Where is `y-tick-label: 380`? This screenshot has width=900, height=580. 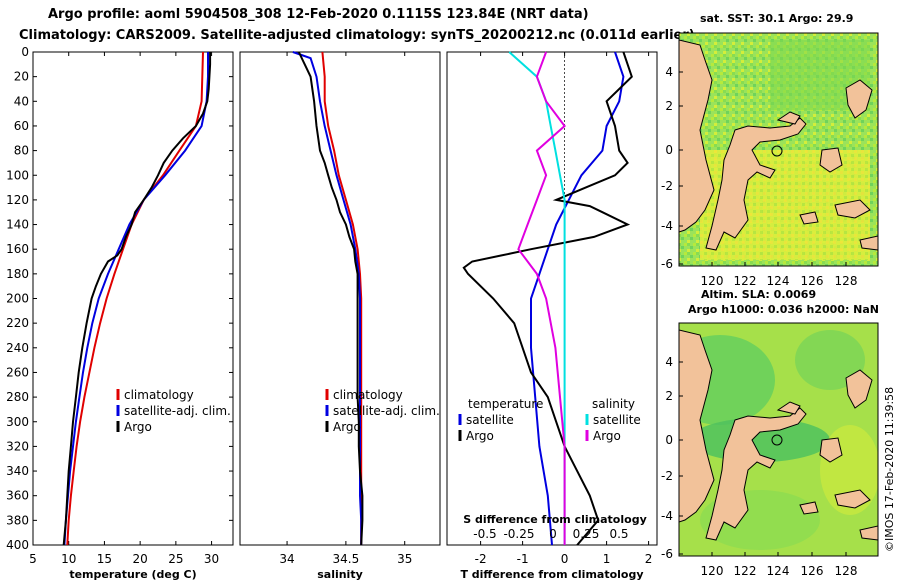 y-tick-label: 380 is located at coordinates (17, 520).